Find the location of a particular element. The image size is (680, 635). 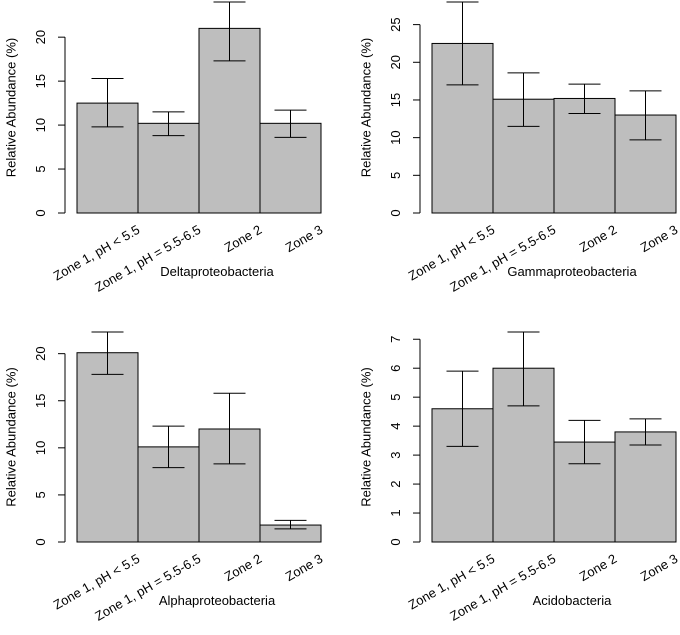

y-tick-label: 4 is located at coordinates (395, 426).